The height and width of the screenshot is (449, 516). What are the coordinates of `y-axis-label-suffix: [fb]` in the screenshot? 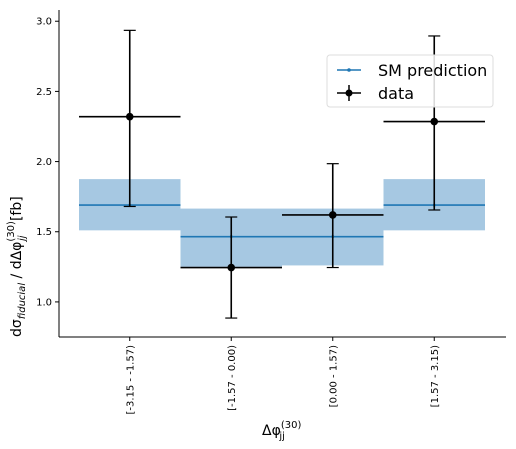 It's located at (17, 210).